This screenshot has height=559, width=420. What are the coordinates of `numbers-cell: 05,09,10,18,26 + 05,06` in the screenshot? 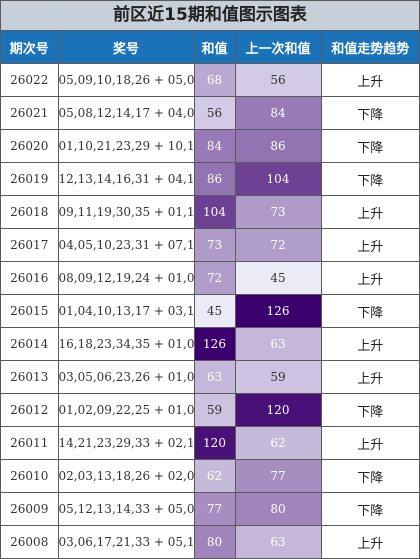 It's located at (126, 80).